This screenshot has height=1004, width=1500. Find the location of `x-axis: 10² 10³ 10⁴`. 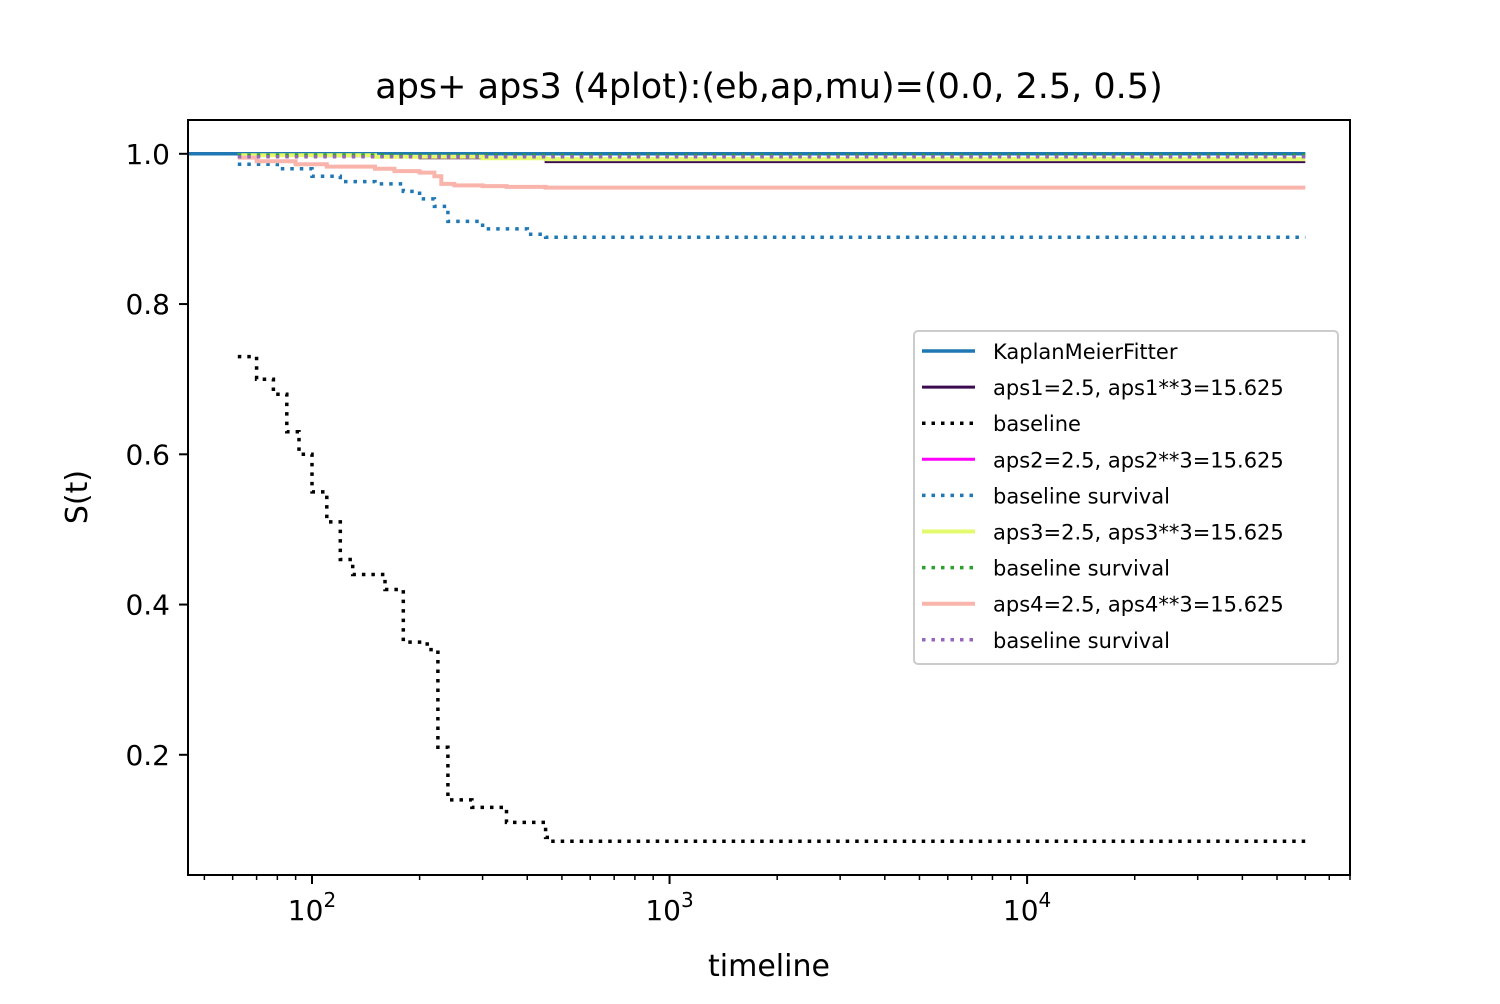

x-axis: 10² 10³ 10⁴ is located at coordinates (777, 901).